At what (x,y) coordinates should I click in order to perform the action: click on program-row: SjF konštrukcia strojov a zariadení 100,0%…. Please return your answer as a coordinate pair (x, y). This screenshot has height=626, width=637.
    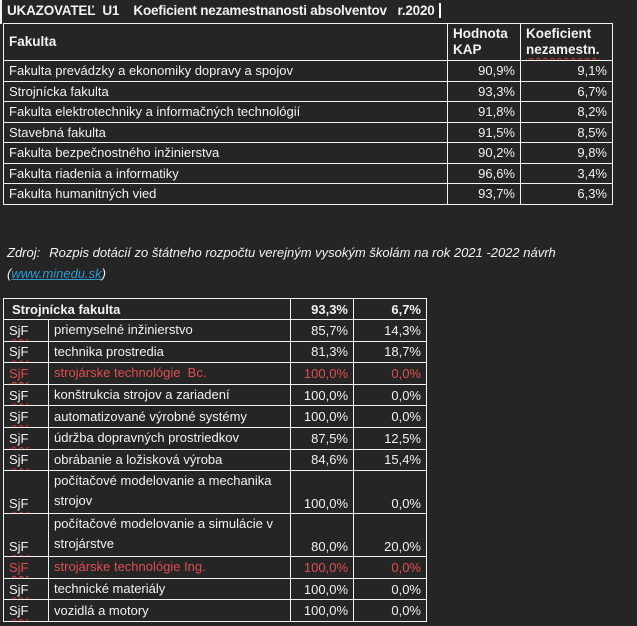
    Looking at the image, I should click on (215, 395).